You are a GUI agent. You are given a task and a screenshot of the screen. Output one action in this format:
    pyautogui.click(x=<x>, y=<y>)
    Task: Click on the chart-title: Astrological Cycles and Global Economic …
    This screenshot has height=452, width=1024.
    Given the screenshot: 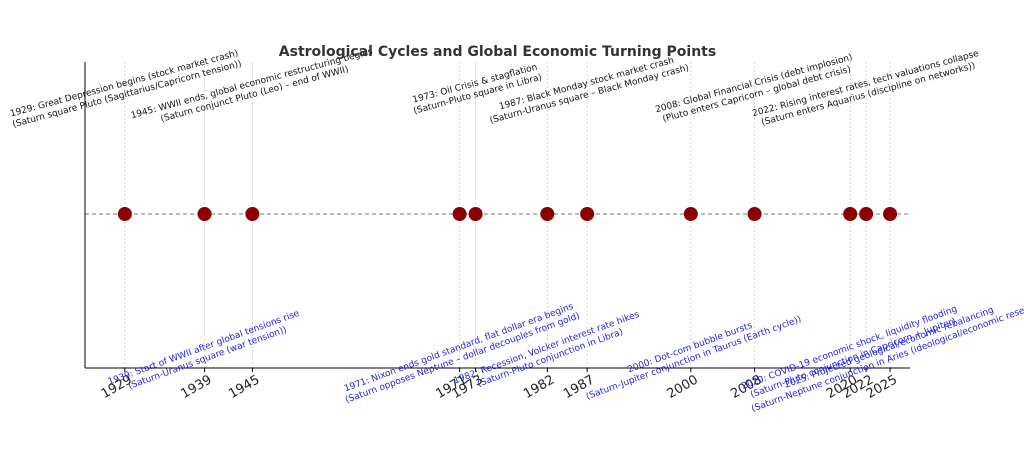 What is the action you would take?
    pyautogui.click(x=497, y=52)
    